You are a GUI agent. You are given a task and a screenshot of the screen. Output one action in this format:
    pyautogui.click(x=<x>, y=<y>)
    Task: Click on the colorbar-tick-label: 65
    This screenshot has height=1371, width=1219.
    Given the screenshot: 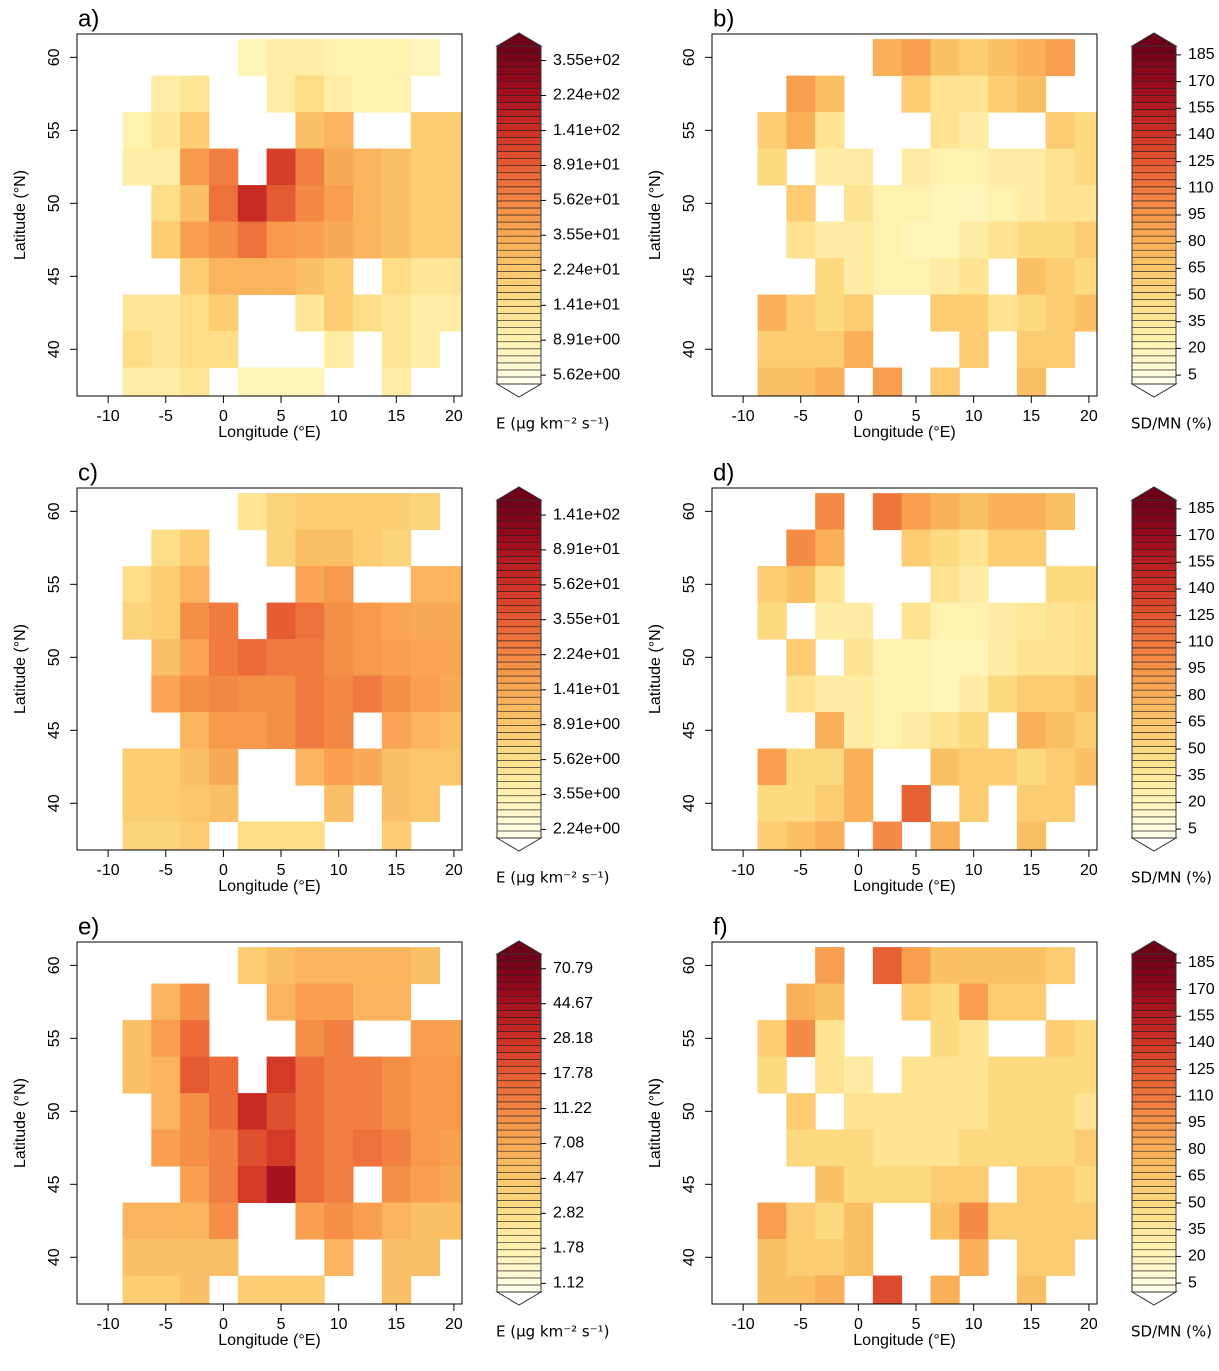 What is the action you would take?
    pyautogui.click(x=1197, y=722)
    